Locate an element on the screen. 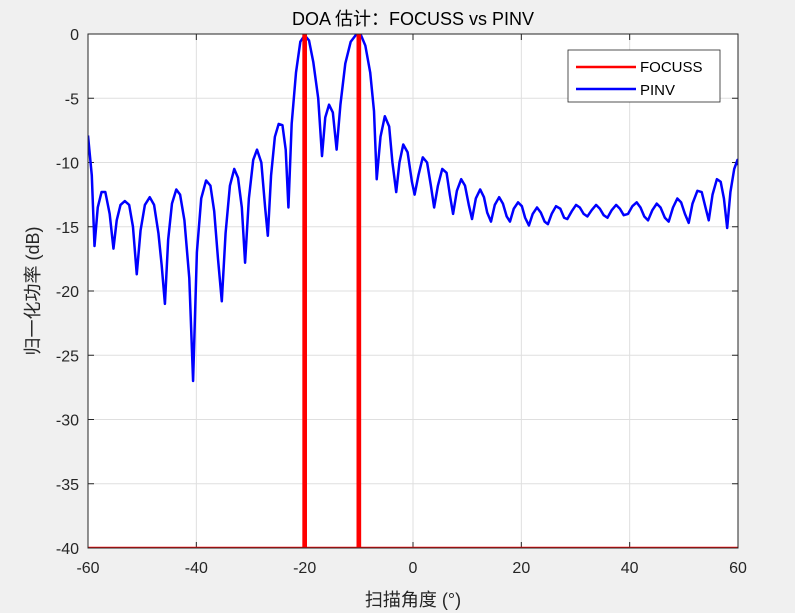  legend-label-pinv: PINV is located at coordinates (657, 90).